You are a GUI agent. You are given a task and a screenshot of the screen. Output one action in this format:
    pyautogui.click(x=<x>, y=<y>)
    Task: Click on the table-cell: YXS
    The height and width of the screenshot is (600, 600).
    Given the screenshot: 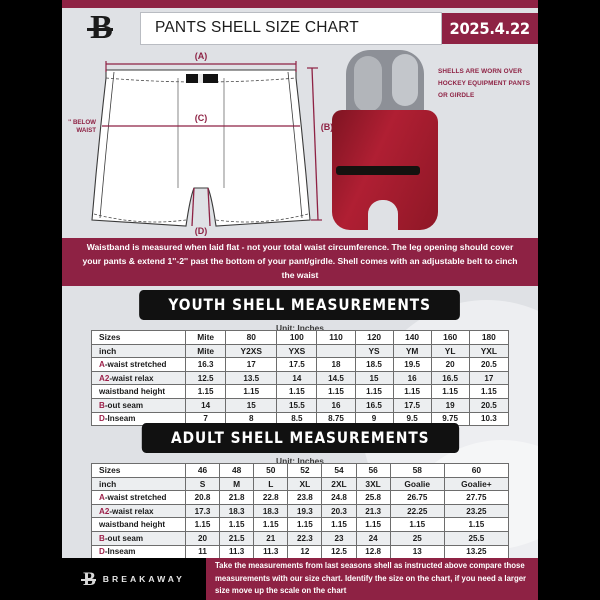 What is the action you would take?
    pyautogui.click(x=297, y=351)
    